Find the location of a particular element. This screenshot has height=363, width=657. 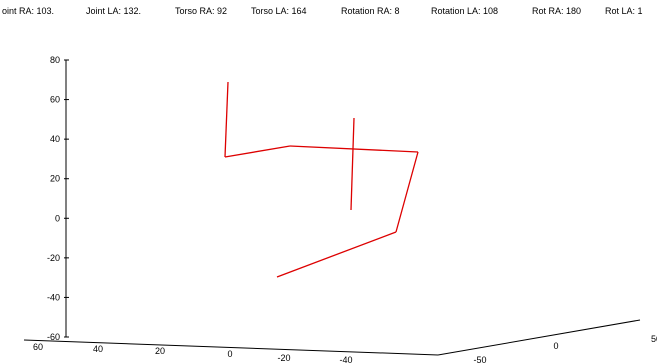

z-tick-label: 80 is located at coordinates (55, 60).